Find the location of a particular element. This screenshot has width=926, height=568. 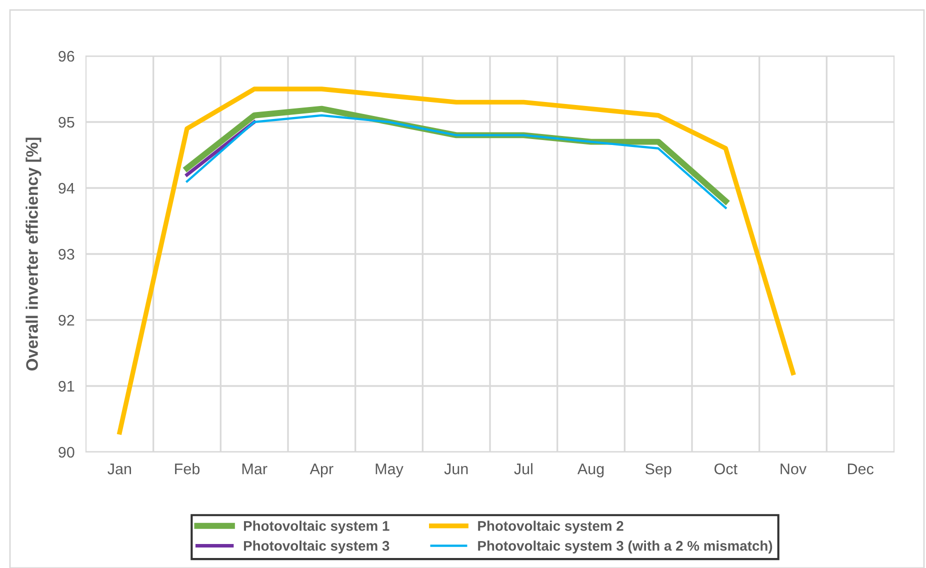

x-tick-label: Apr is located at coordinates (322, 471).